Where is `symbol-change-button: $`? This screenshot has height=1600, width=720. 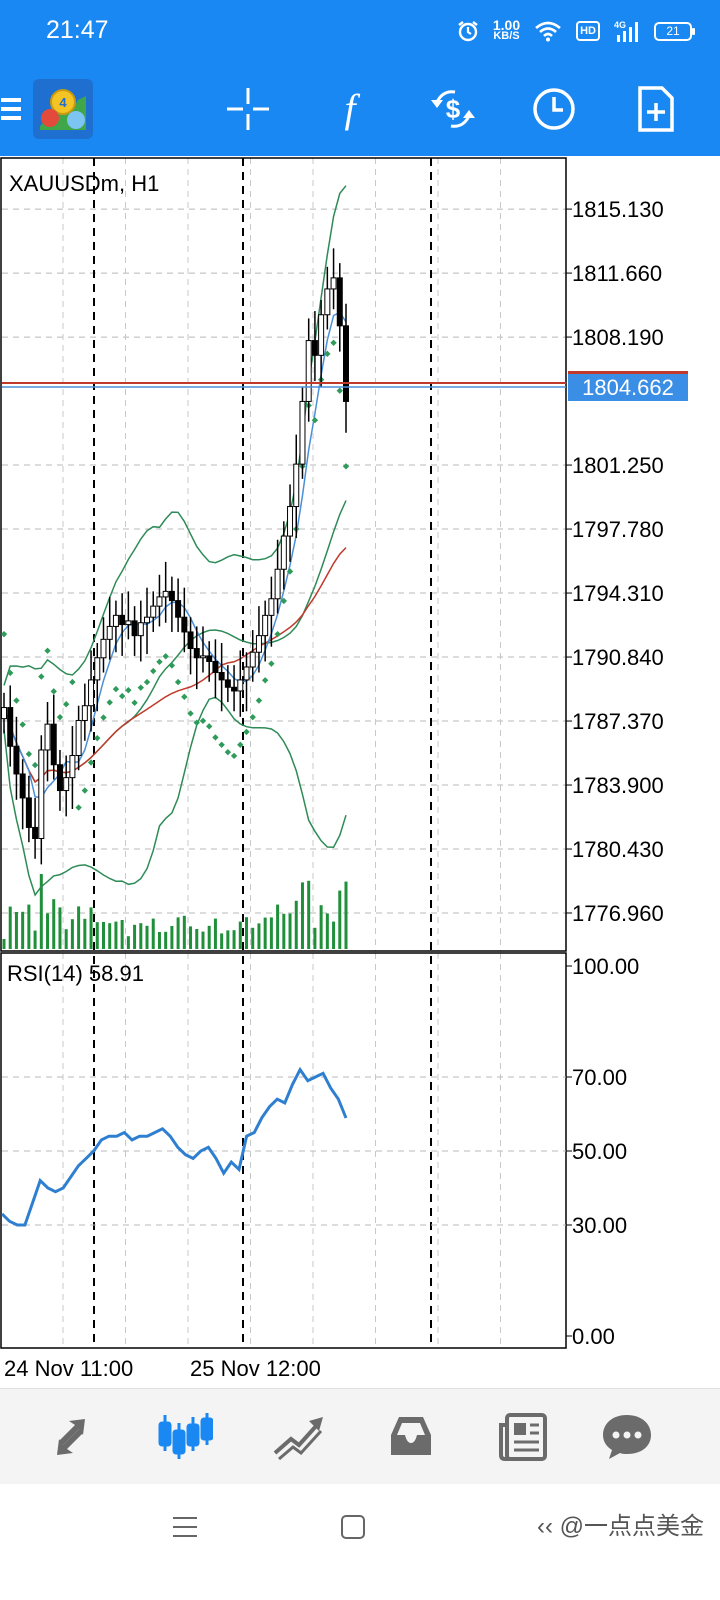 symbol-change-button: $ is located at coordinates (453, 109).